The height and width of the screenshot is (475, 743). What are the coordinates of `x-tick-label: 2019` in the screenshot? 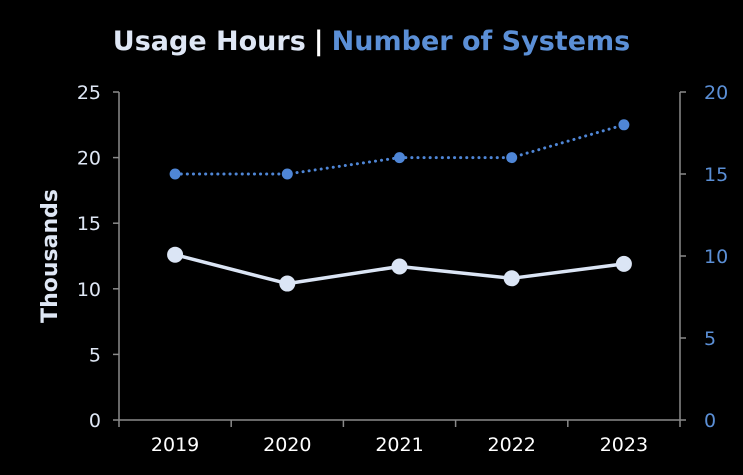 It's located at (175, 445).